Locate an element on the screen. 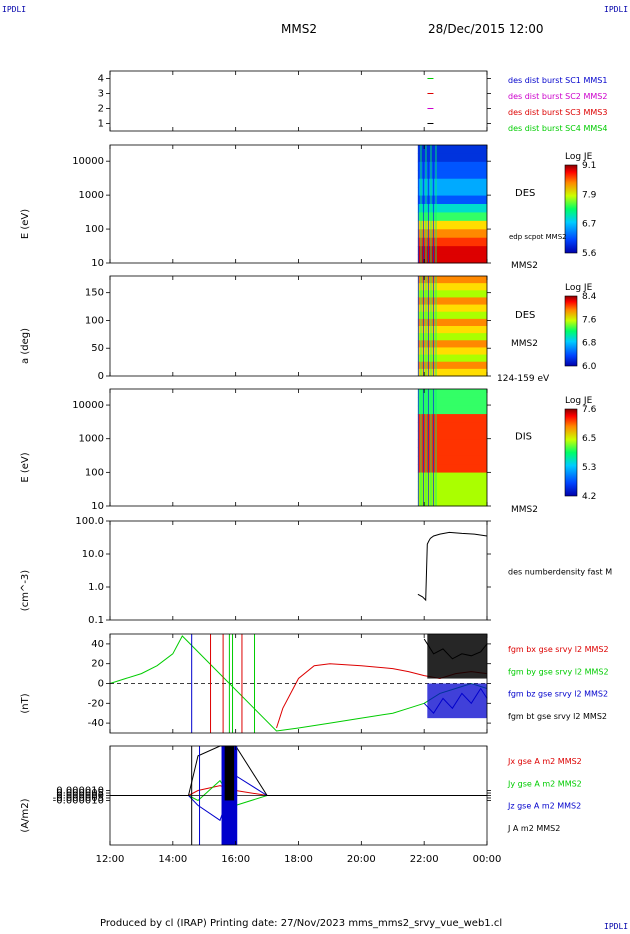 The height and width of the screenshot is (934, 630). overlay-label: edp scpot MMS2 is located at coordinates (538, 237).